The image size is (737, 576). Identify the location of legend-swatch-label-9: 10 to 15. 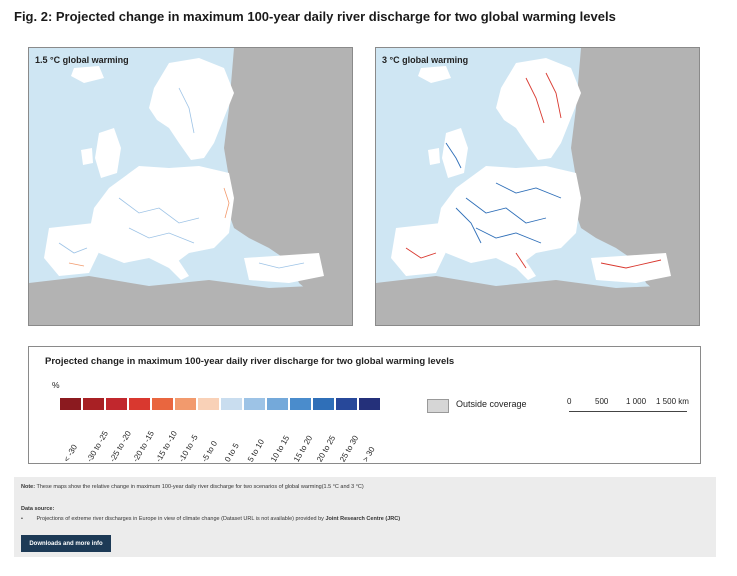
(280, 448).